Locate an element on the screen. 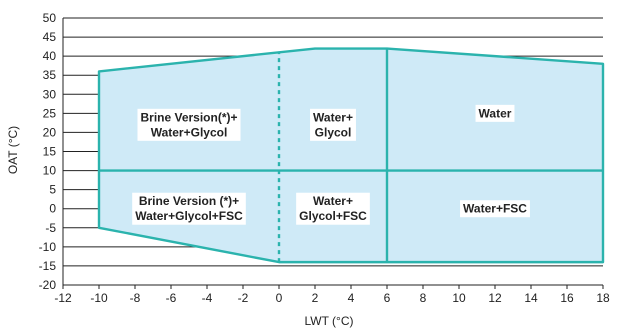 The image size is (619, 331). x-tick-label: -2 is located at coordinates (243, 298).